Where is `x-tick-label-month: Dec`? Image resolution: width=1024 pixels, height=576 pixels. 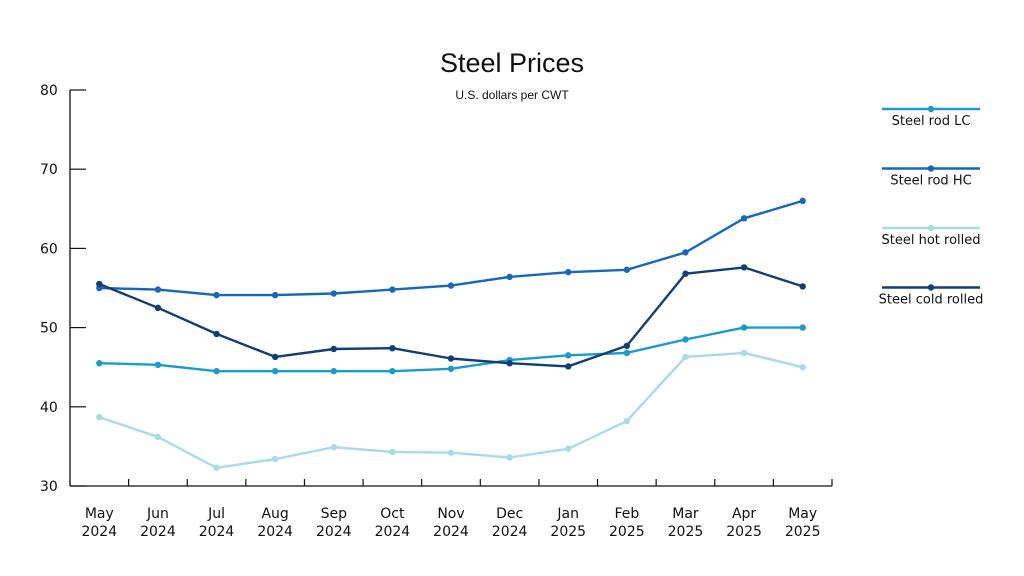 x-tick-label-month: Dec is located at coordinates (509, 514).